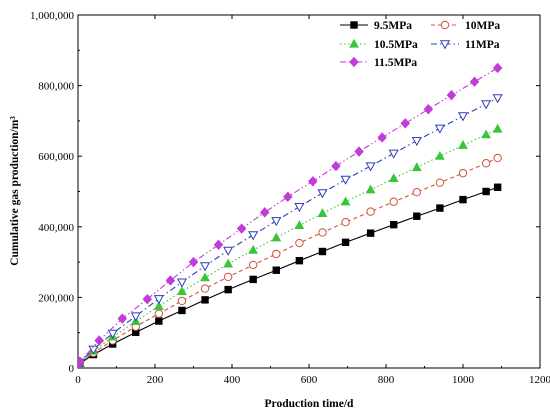  Describe the element at coordinates (232, 380) in the screenshot. I see `x-tick-label: 400` at that location.